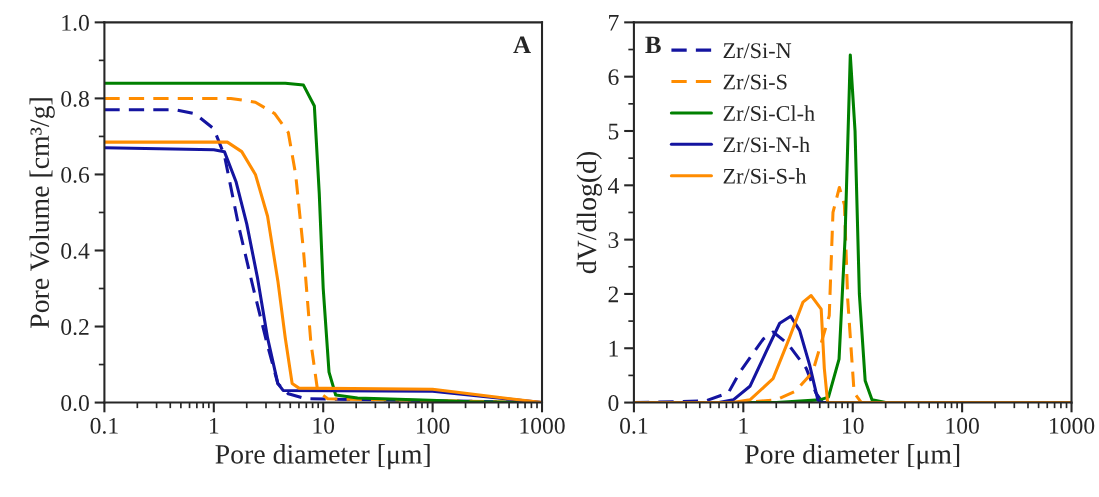  Describe the element at coordinates (42, 213) in the screenshot. I see `y-axis-title: Pore Volume [cm³/g]` at that location.